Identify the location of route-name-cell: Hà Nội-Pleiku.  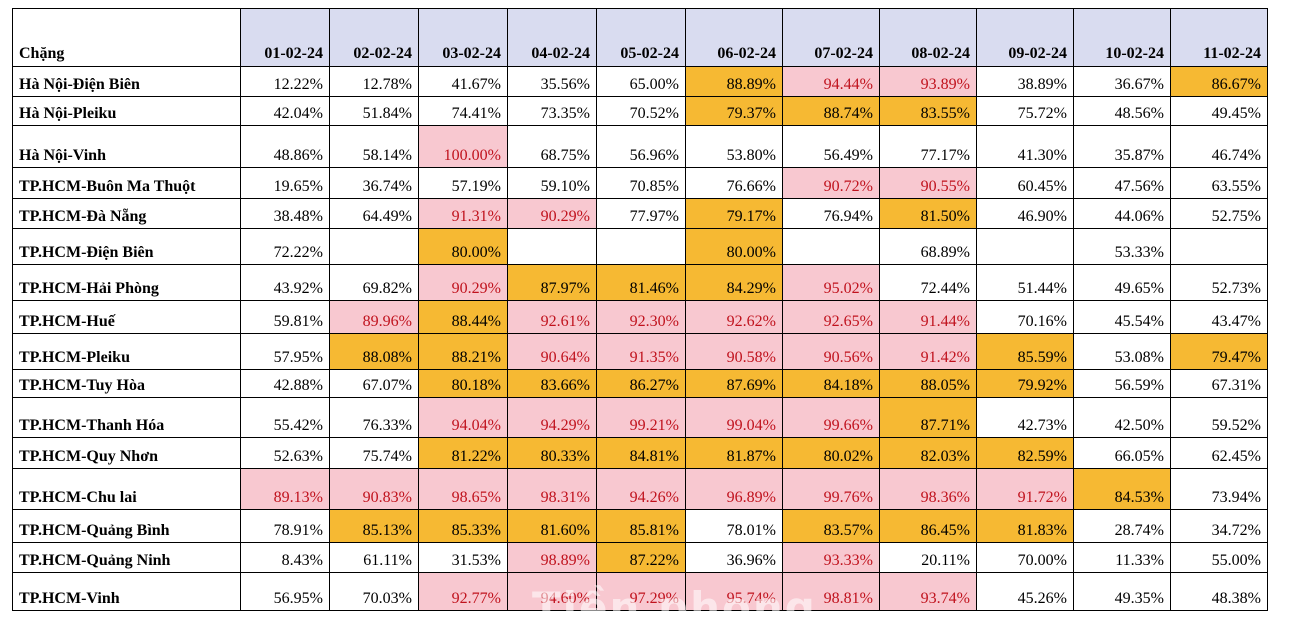
(126, 111).